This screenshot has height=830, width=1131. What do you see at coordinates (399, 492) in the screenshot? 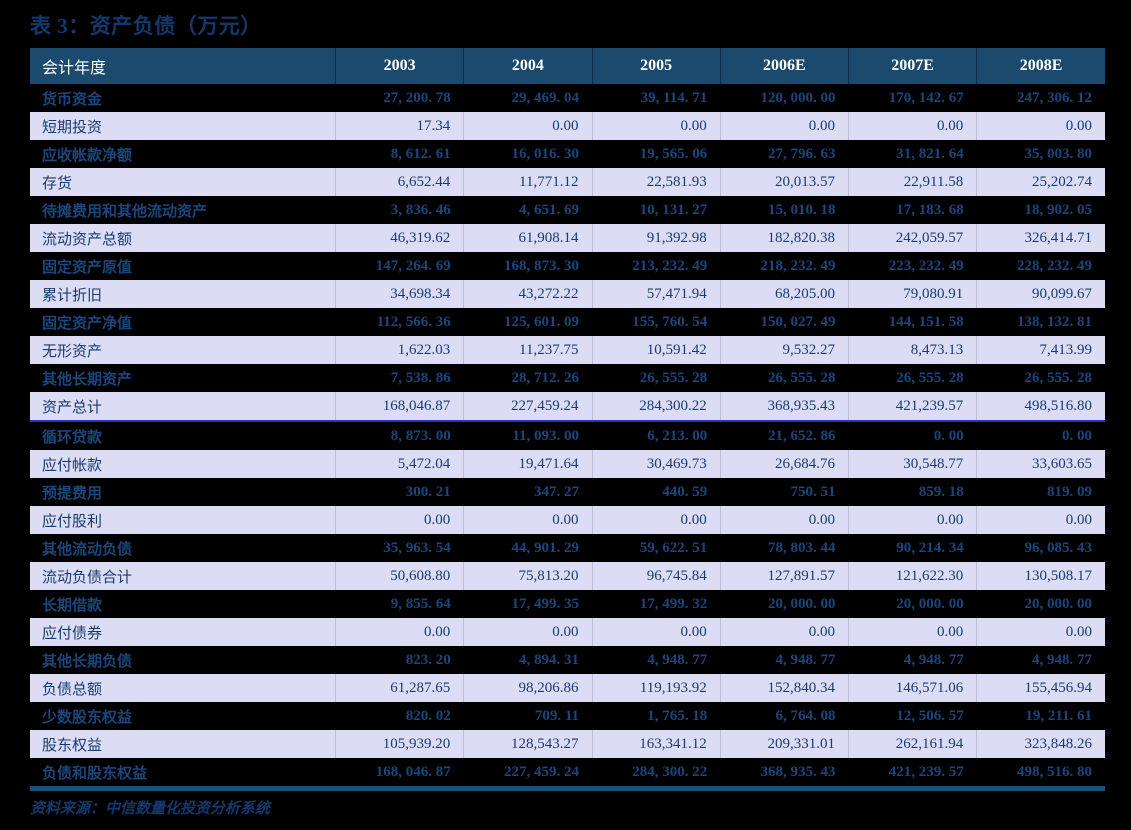
I see `cell-value: 300. 21` at bounding box center [399, 492].